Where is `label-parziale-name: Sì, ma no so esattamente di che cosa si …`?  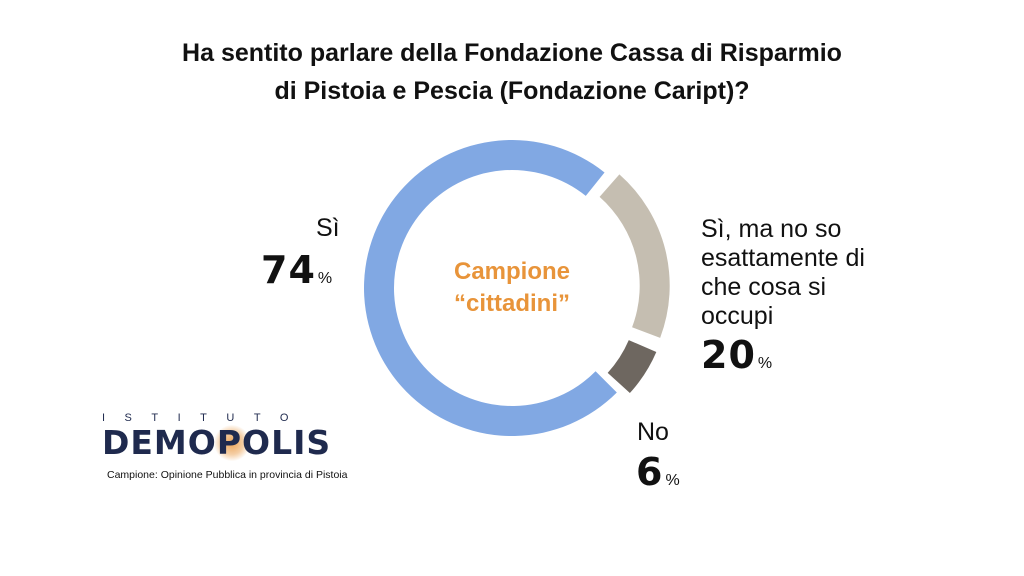 label-parziale-name: Sì, ma no so esattamente di che cosa si … is located at coordinates (783, 273).